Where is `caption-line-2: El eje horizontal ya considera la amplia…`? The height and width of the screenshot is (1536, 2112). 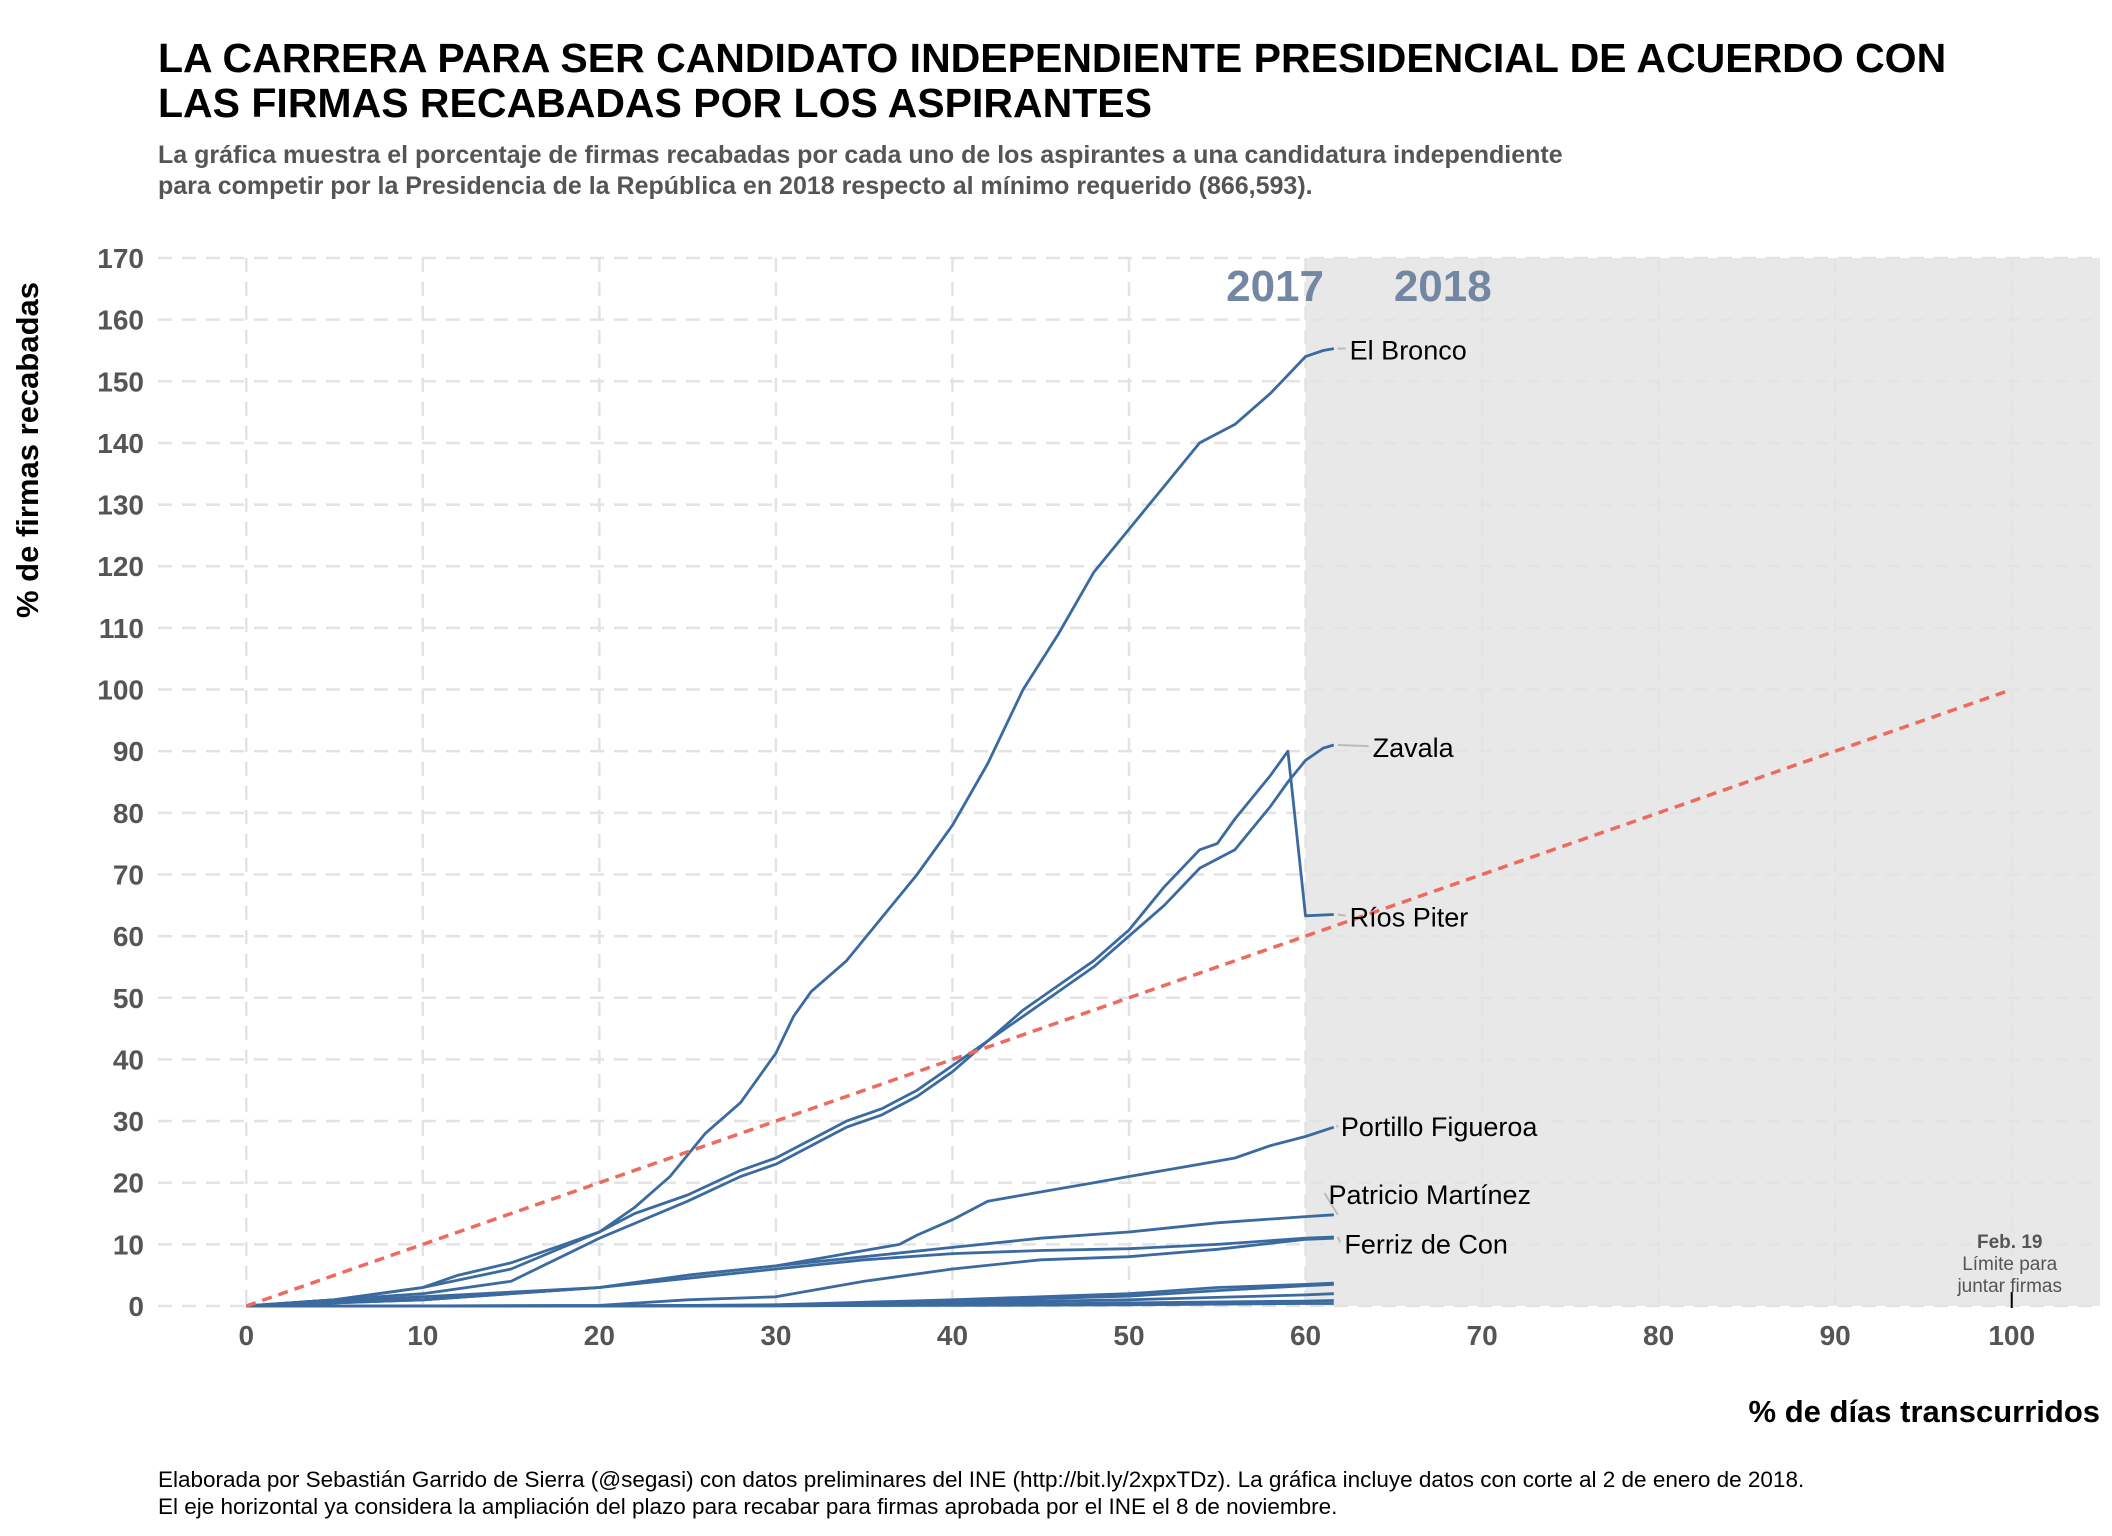
caption-line-2: El eje horizontal ya considera la amplia… is located at coordinates (748, 1506).